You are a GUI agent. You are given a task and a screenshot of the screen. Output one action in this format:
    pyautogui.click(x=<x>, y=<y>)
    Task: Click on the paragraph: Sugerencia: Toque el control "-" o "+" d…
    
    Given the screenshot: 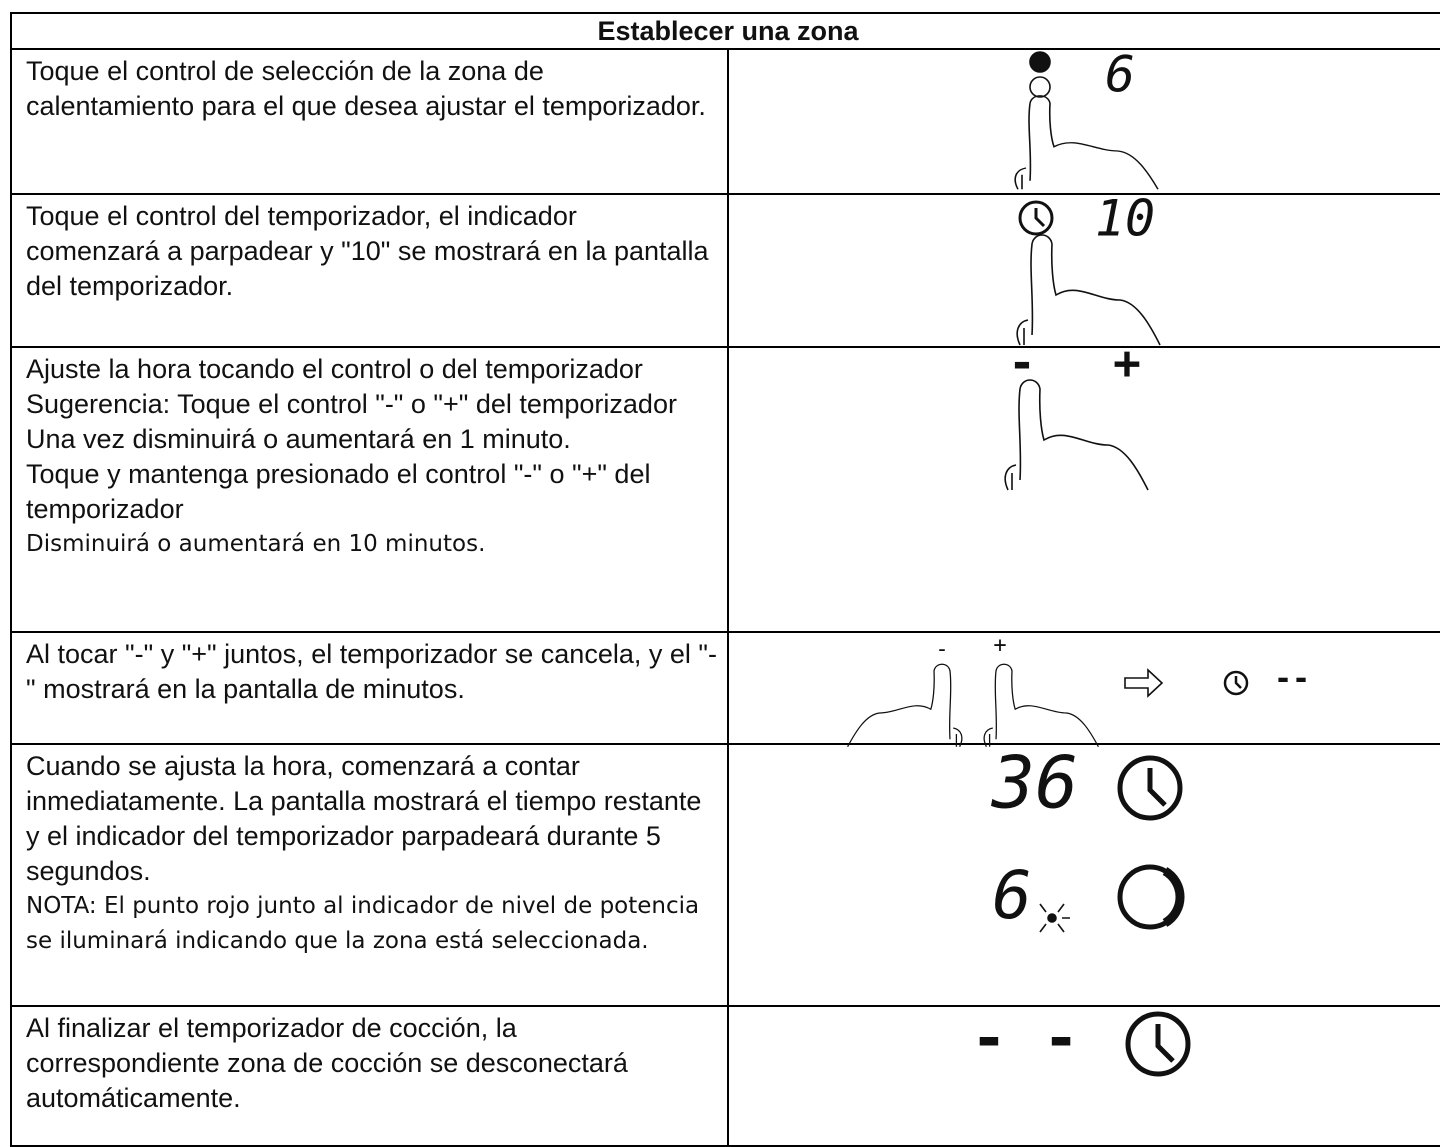 What is the action you would take?
    pyautogui.click(x=351, y=404)
    